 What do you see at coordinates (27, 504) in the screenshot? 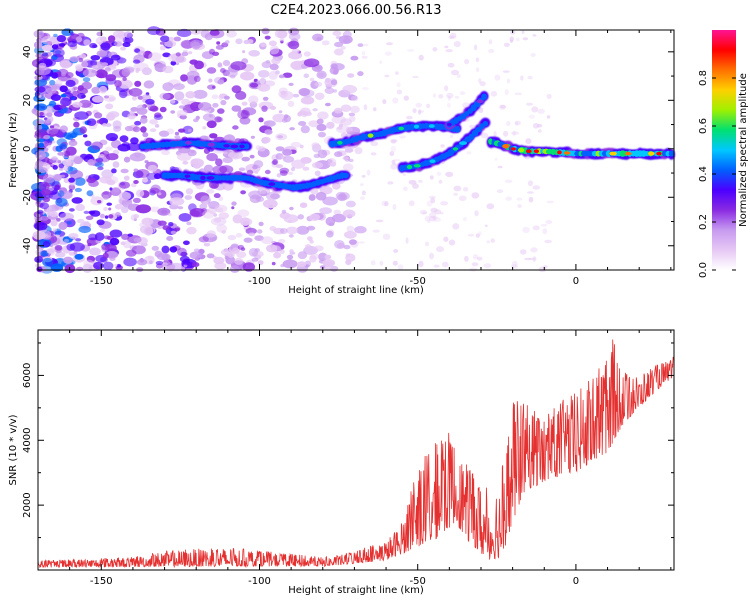
I see `y-tick-label: 2000` at bounding box center [27, 504].